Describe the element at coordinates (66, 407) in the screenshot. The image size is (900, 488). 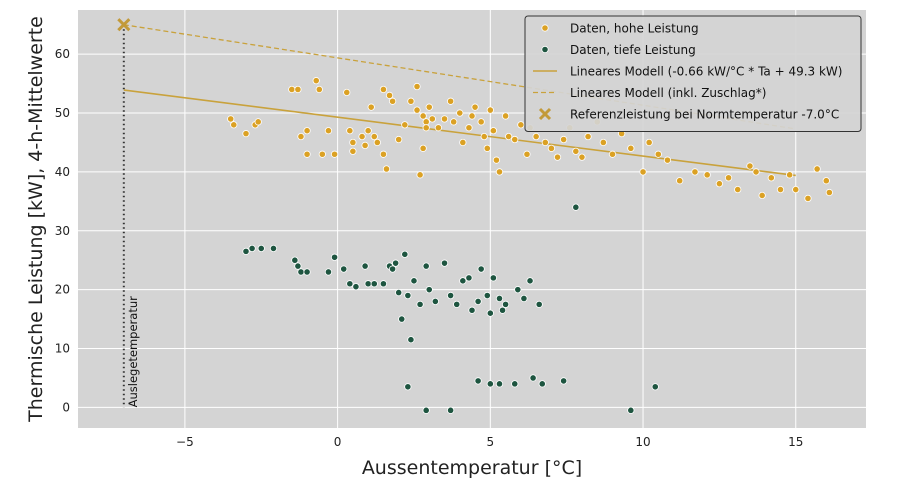
I see `y-tick-label: 0` at that location.